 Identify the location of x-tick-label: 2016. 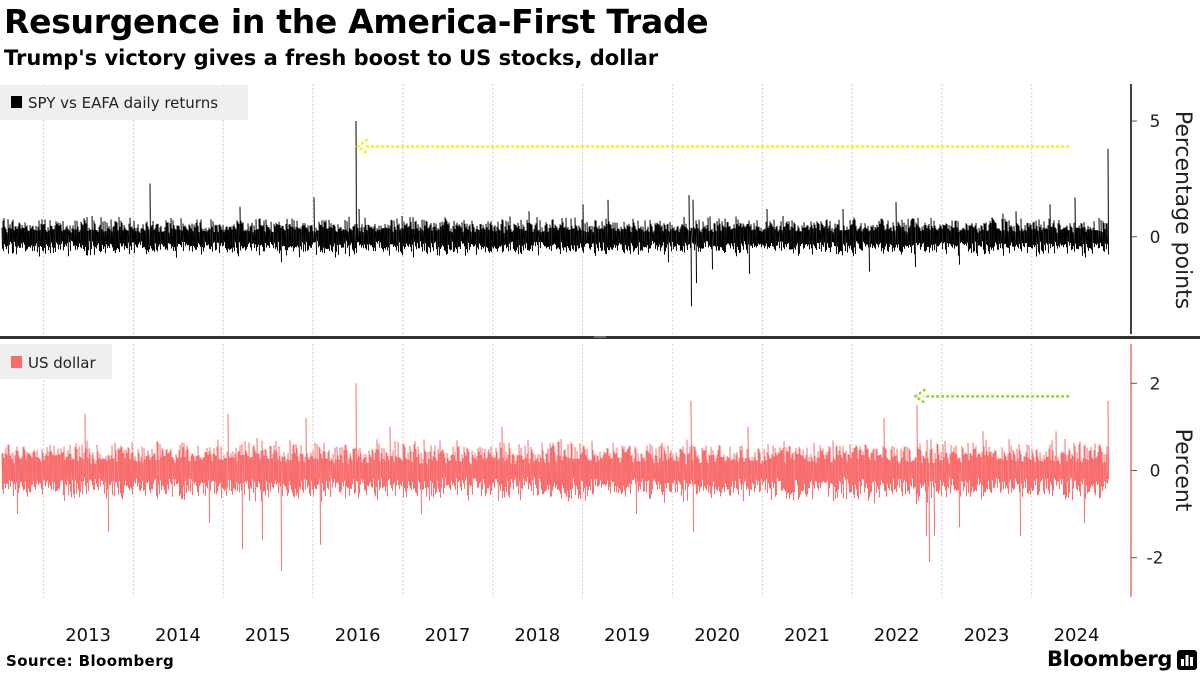
(358, 635).